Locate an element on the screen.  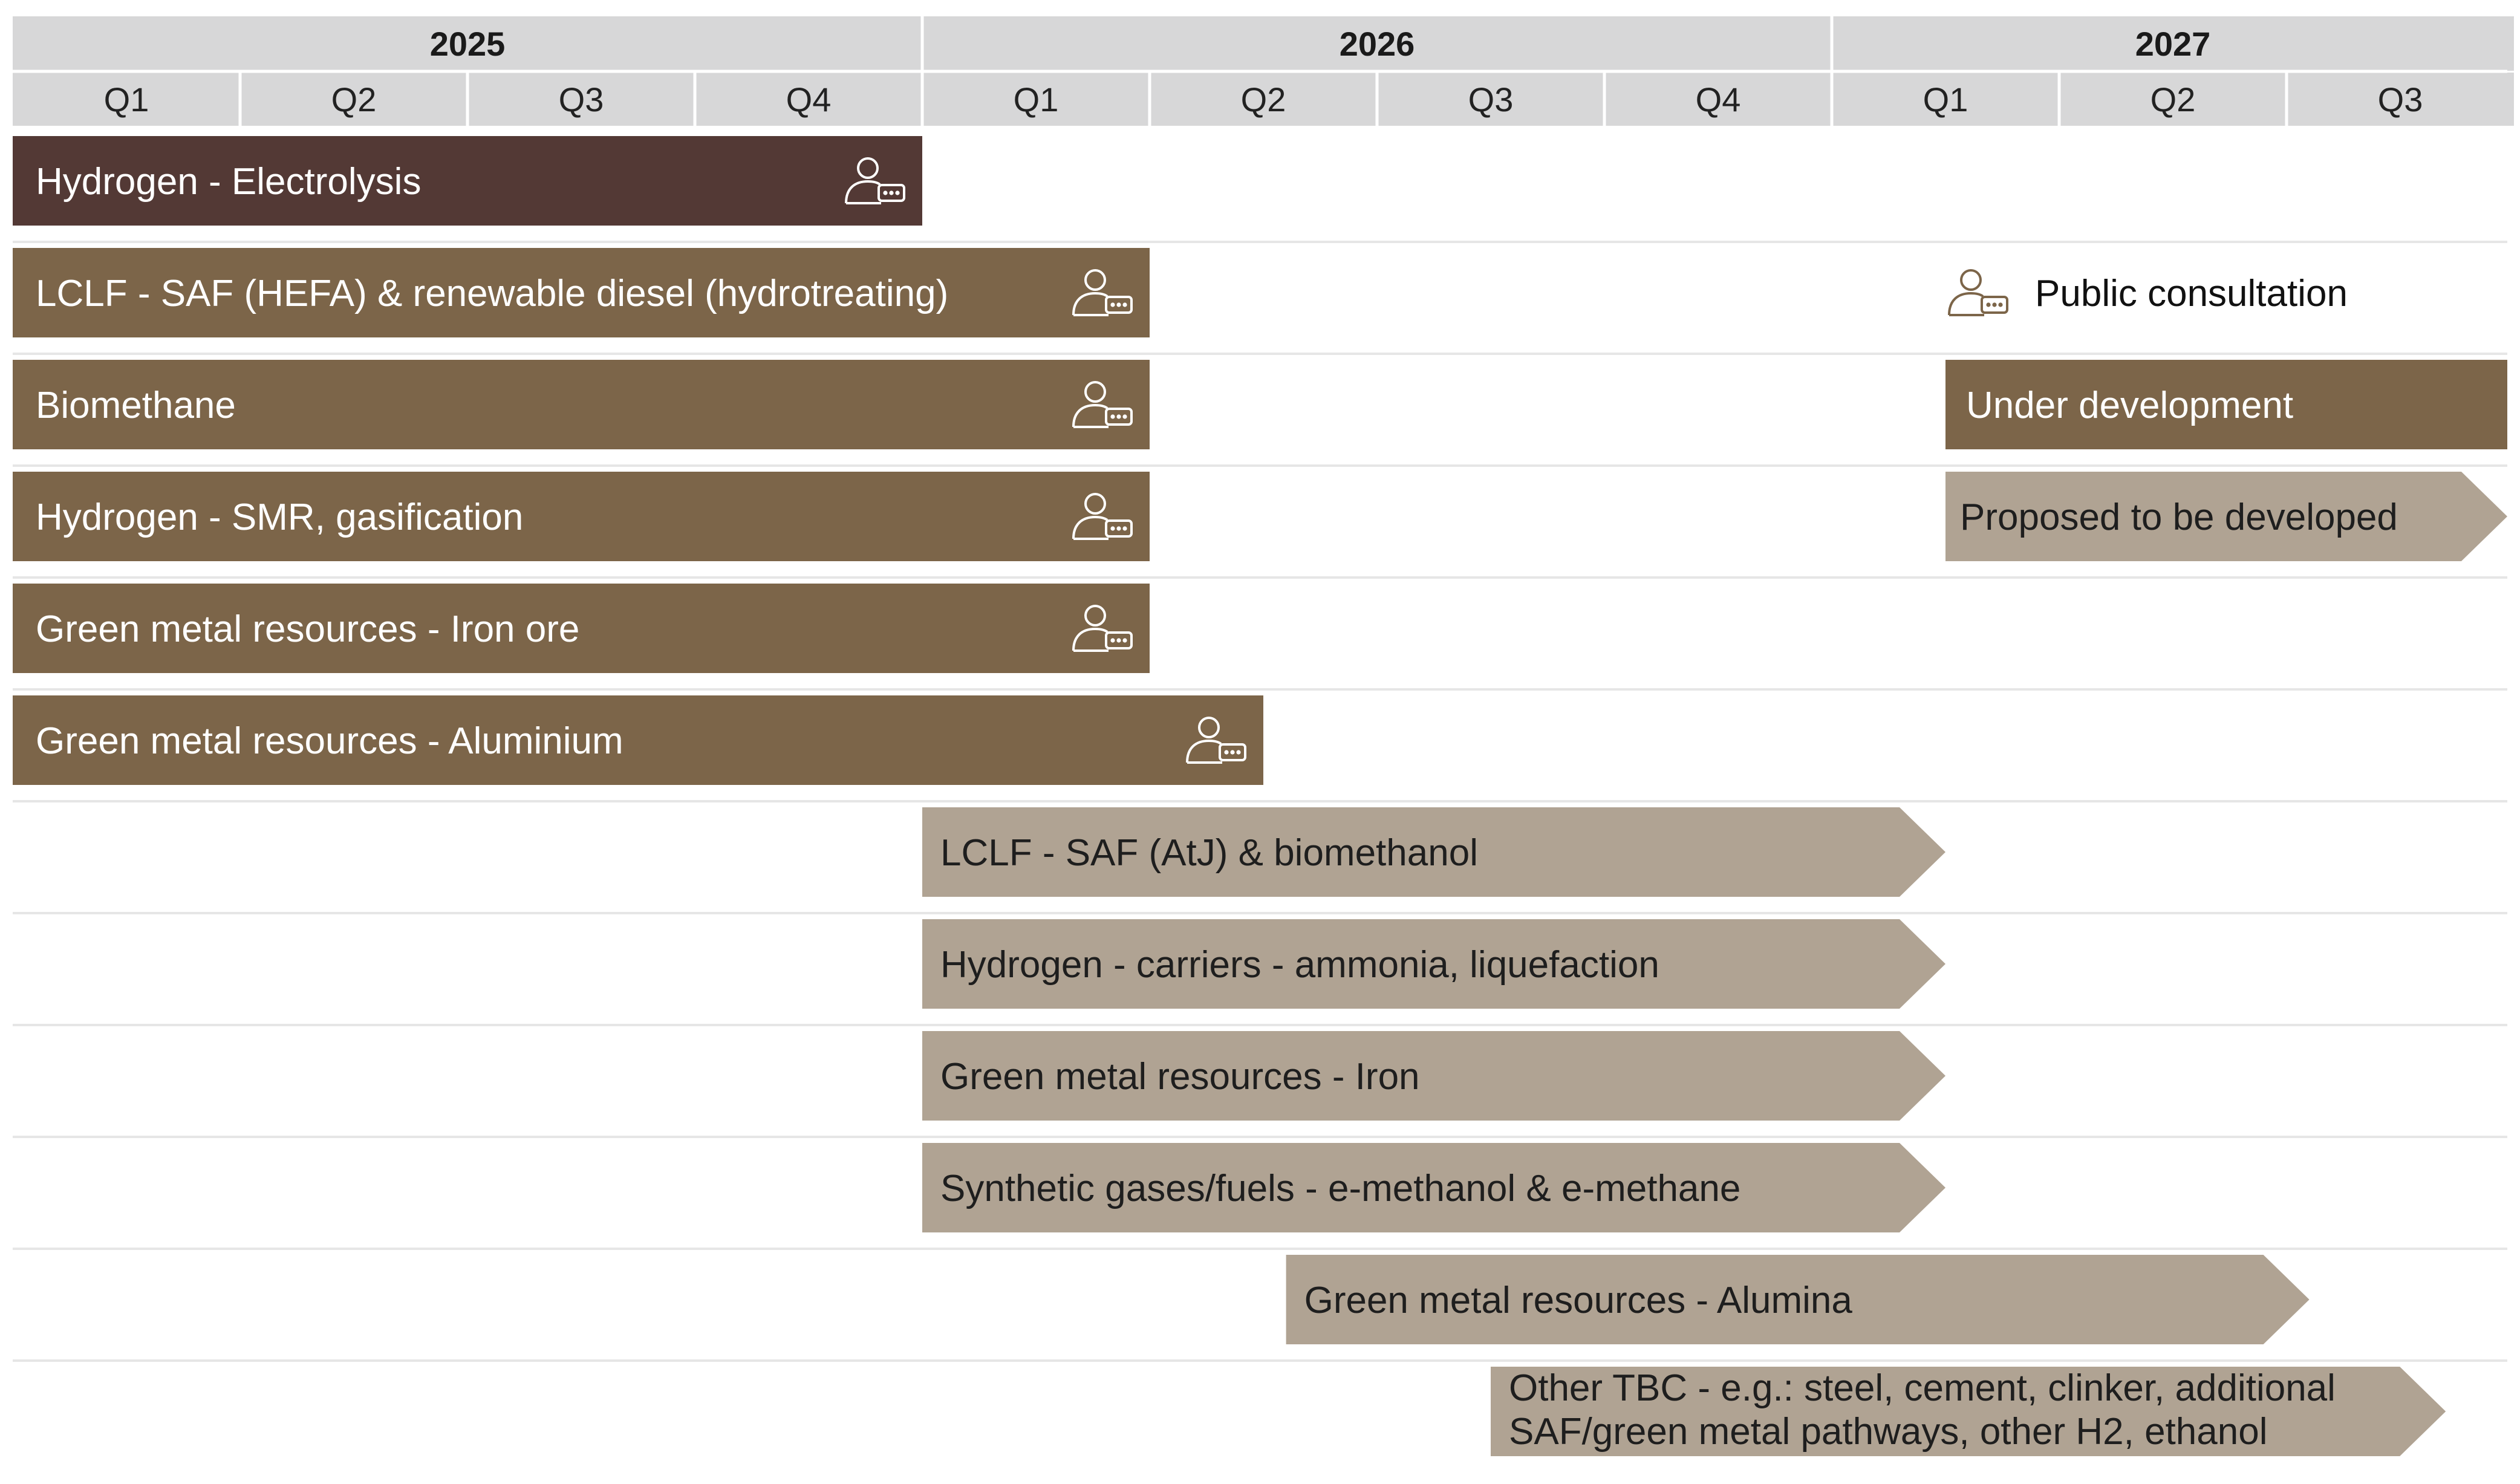
year-label: 2026 is located at coordinates (1377, 44).